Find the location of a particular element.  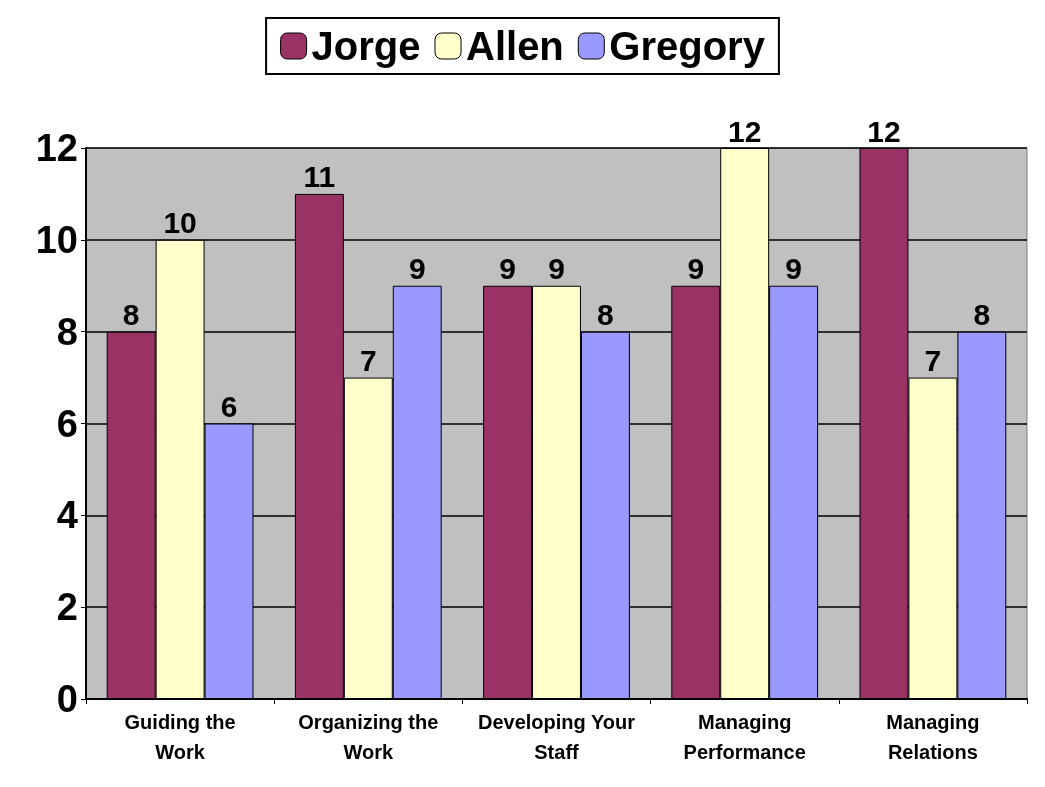

y-tick-label: 12 is located at coordinates (56, 148).